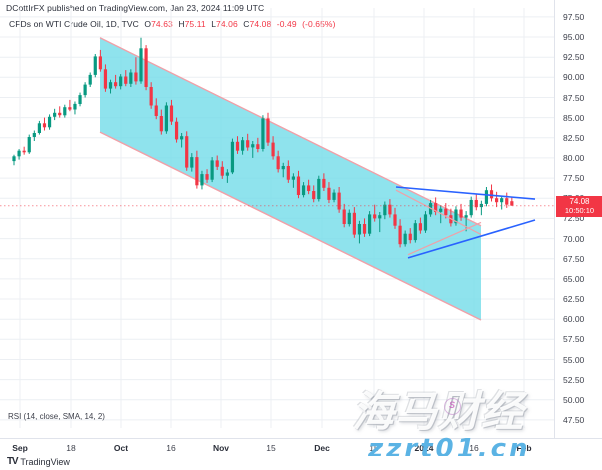  Describe the element at coordinates (524, 448) in the screenshot. I see `time-tick-label: Feb` at that location.